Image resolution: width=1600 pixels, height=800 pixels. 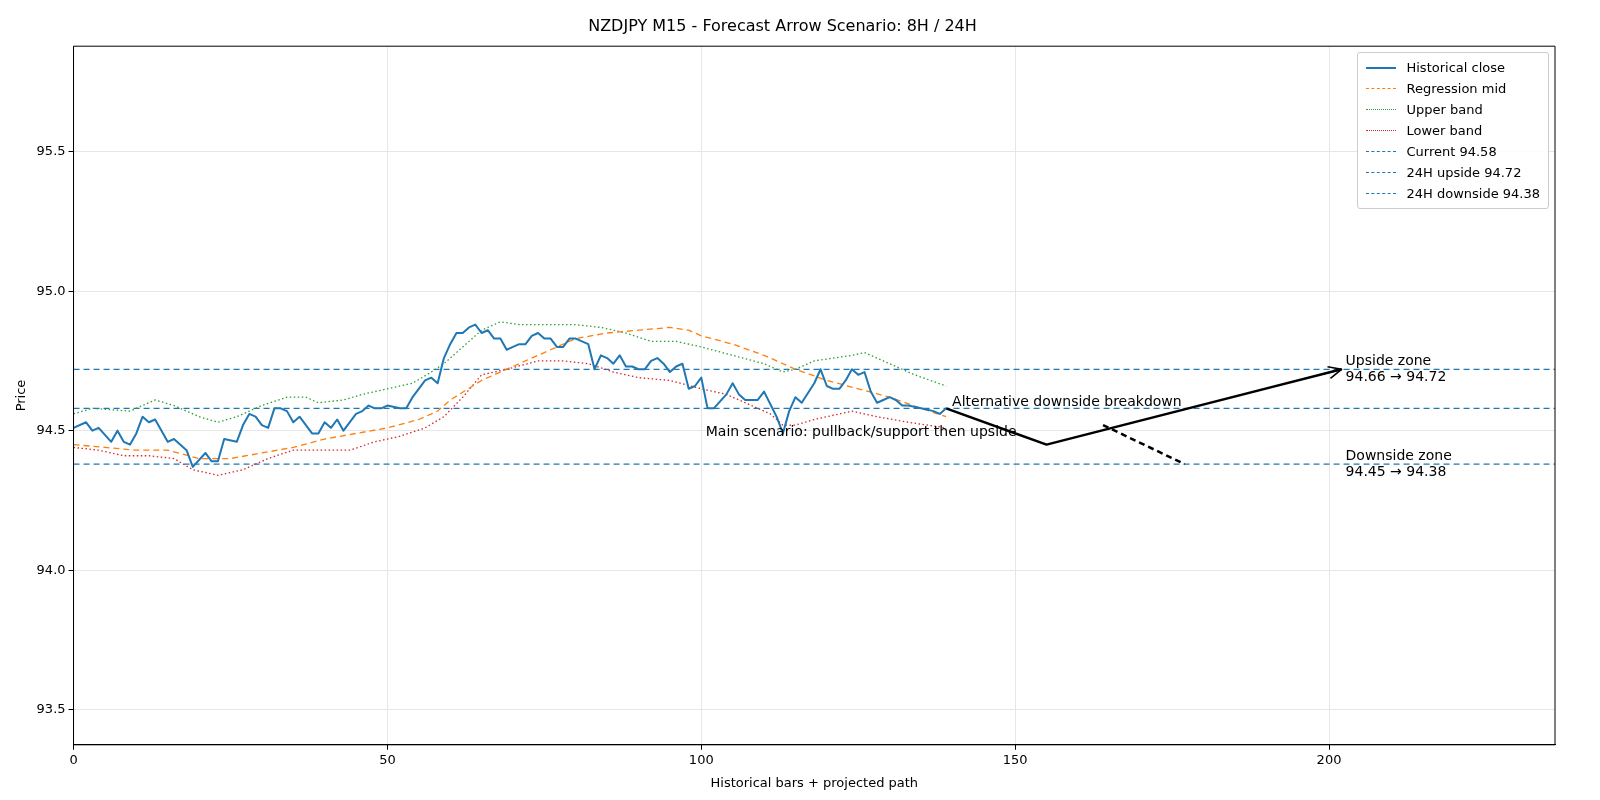 I want to click on legend-label: Historical close, so click(x=1455, y=68).